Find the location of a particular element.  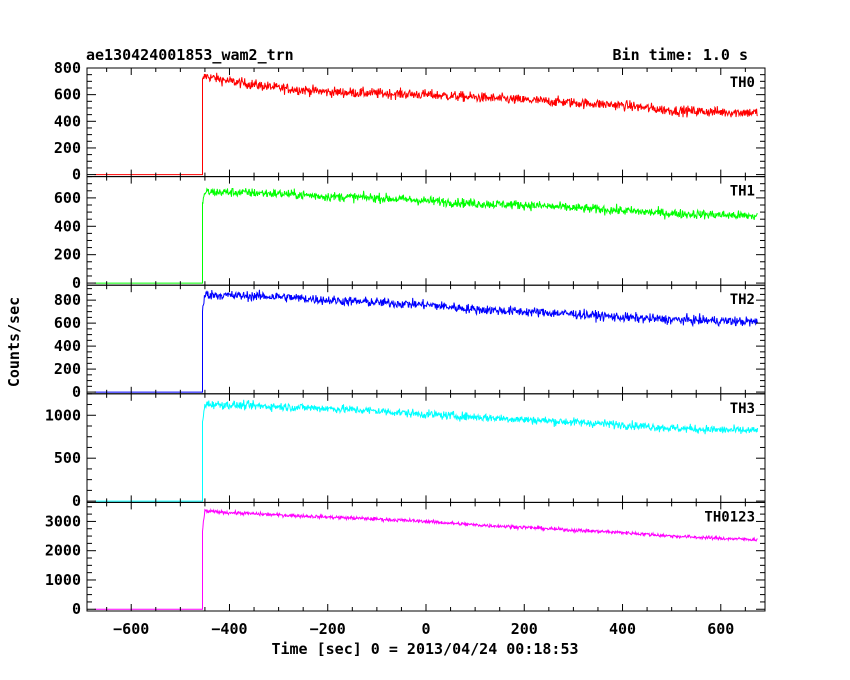

y-axis-label: Counts/sec is located at coordinates (14, 342).